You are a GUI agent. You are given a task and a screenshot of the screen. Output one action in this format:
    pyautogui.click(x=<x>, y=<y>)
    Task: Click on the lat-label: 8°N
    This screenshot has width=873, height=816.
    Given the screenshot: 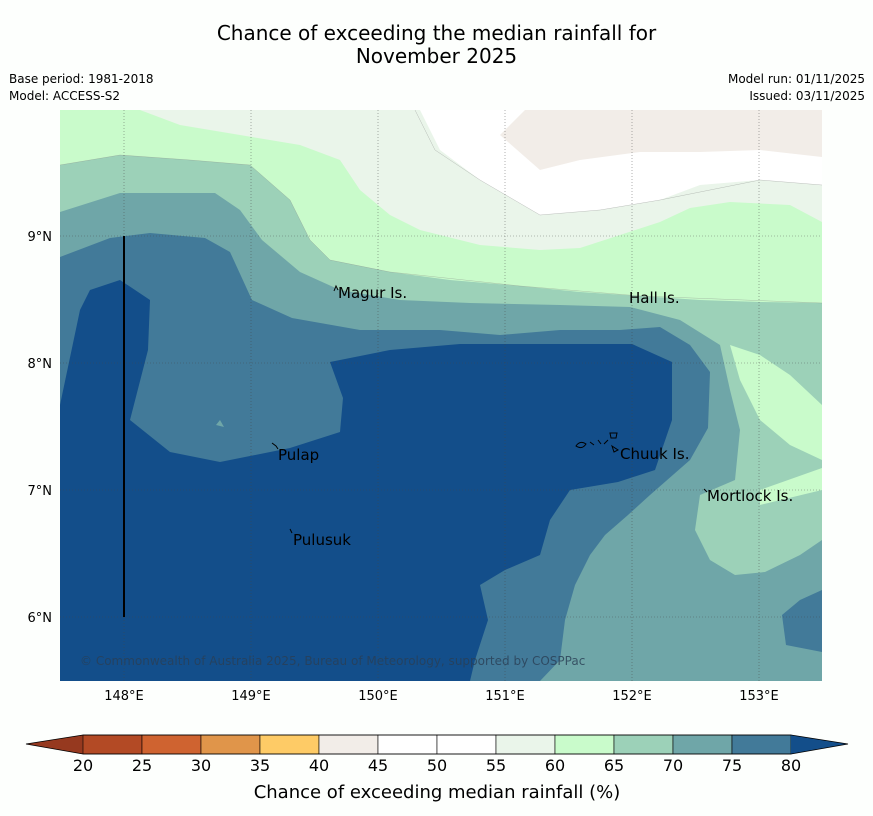 What is the action you would take?
    pyautogui.click(x=40, y=364)
    